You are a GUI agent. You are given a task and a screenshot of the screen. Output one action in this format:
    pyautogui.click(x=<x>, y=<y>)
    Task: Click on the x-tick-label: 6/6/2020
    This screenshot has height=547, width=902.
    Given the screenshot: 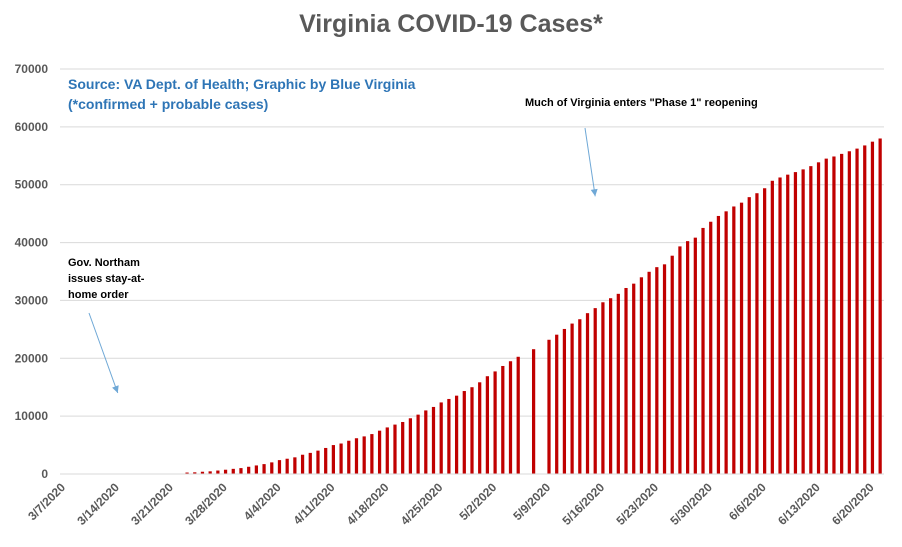 What is the action you would take?
    pyautogui.click(x=747, y=501)
    